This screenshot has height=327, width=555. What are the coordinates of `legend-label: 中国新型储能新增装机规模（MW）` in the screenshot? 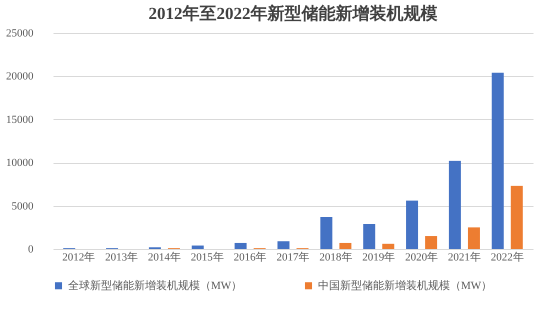 It's located at (405, 285).